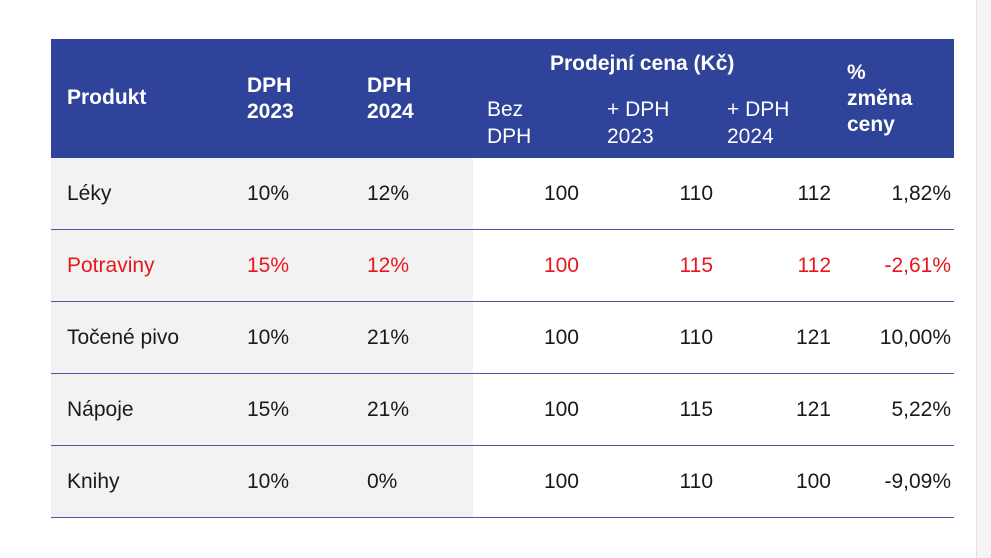 The height and width of the screenshot is (558, 991). Describe the element at coordinates (269, 85) in the screenshot. I see `header-vat-2023-line1: DPH` at that location.